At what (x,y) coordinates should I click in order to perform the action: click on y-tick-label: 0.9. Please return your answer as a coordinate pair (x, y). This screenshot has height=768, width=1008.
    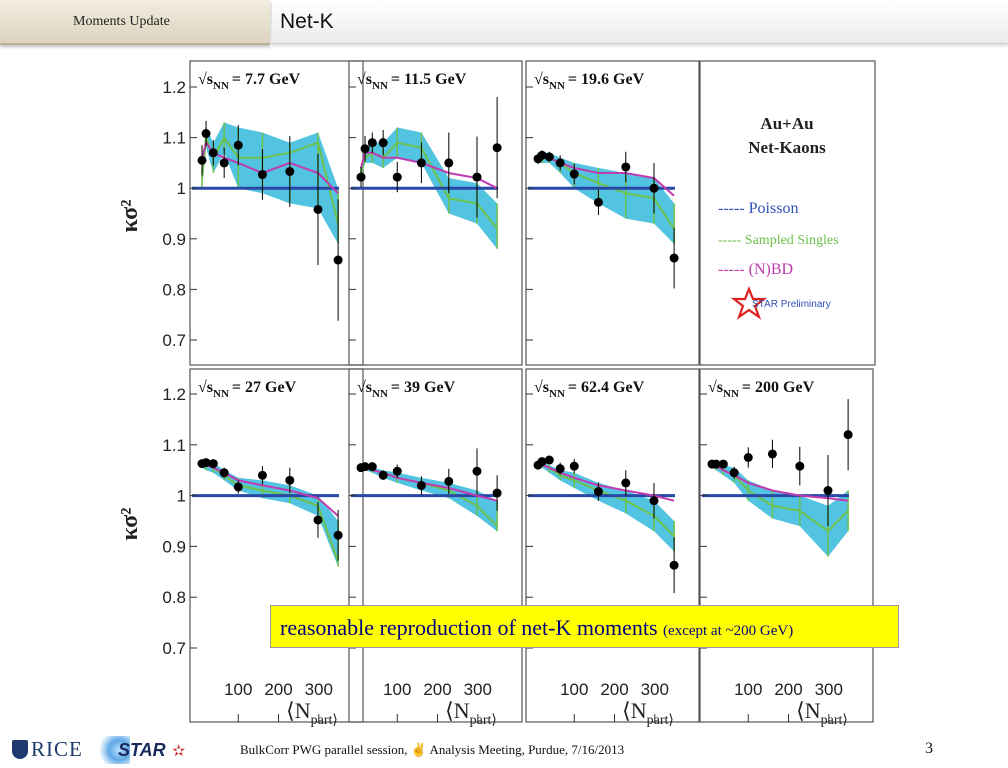
    Looking at the image, I should click on (174, 239).